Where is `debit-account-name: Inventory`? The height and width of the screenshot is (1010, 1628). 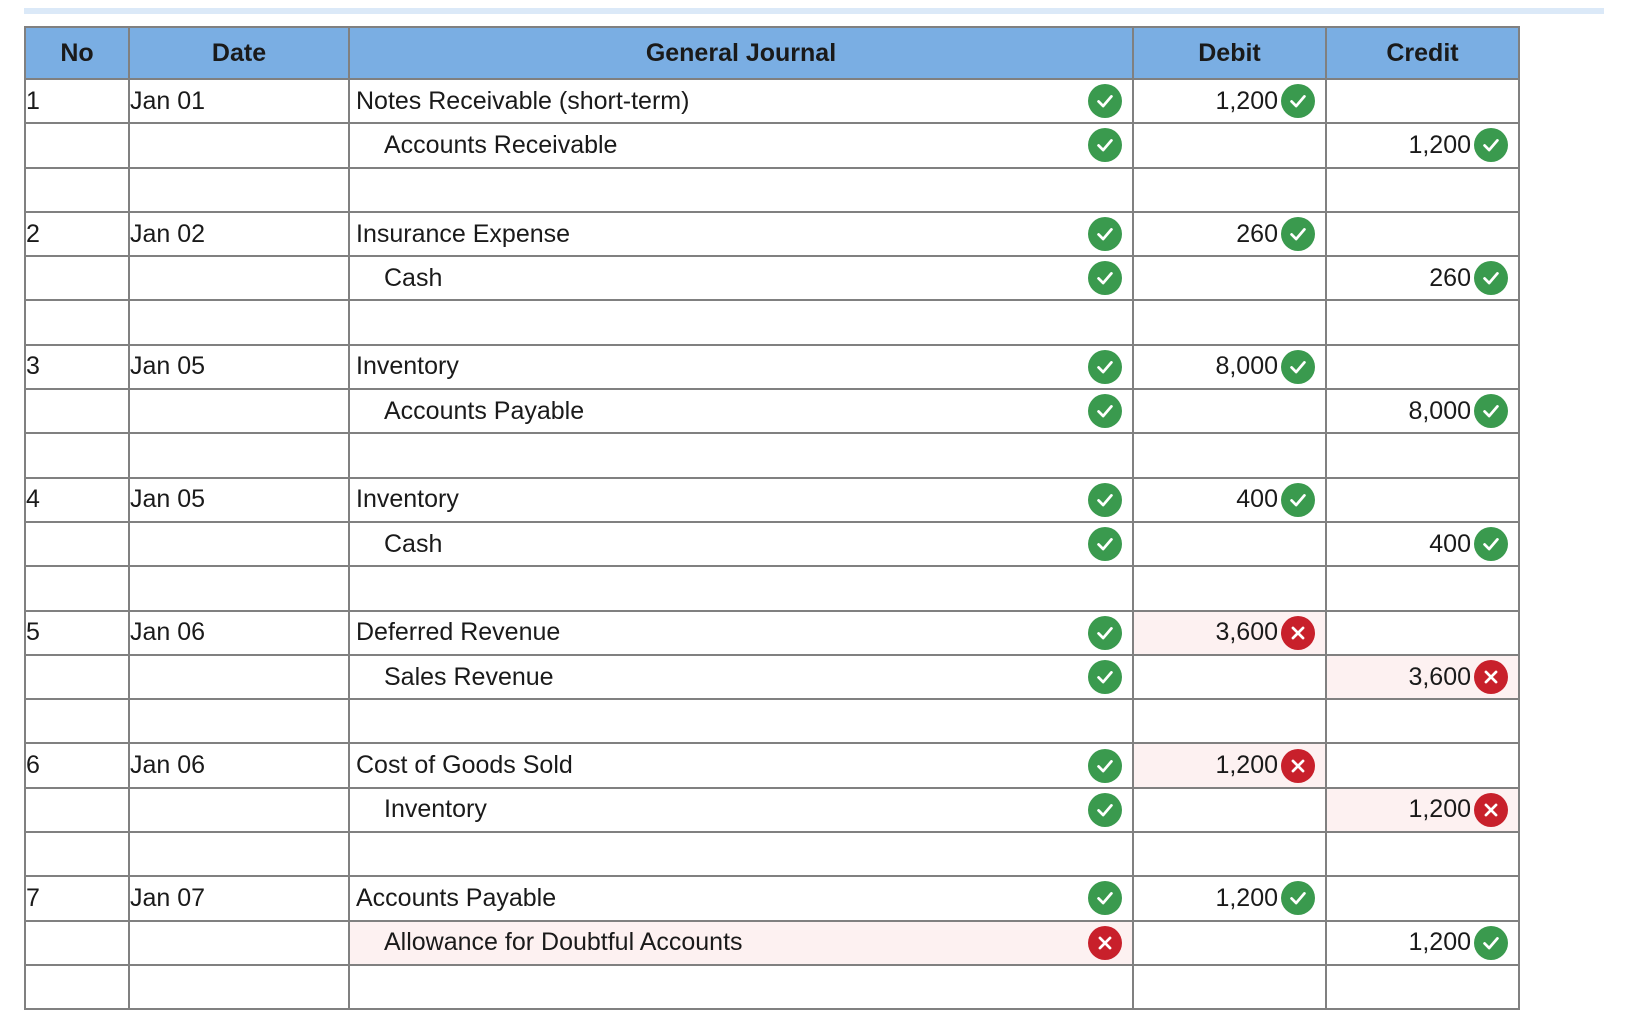
debit-account-name: Inventory is located at coordinates (407, 366).